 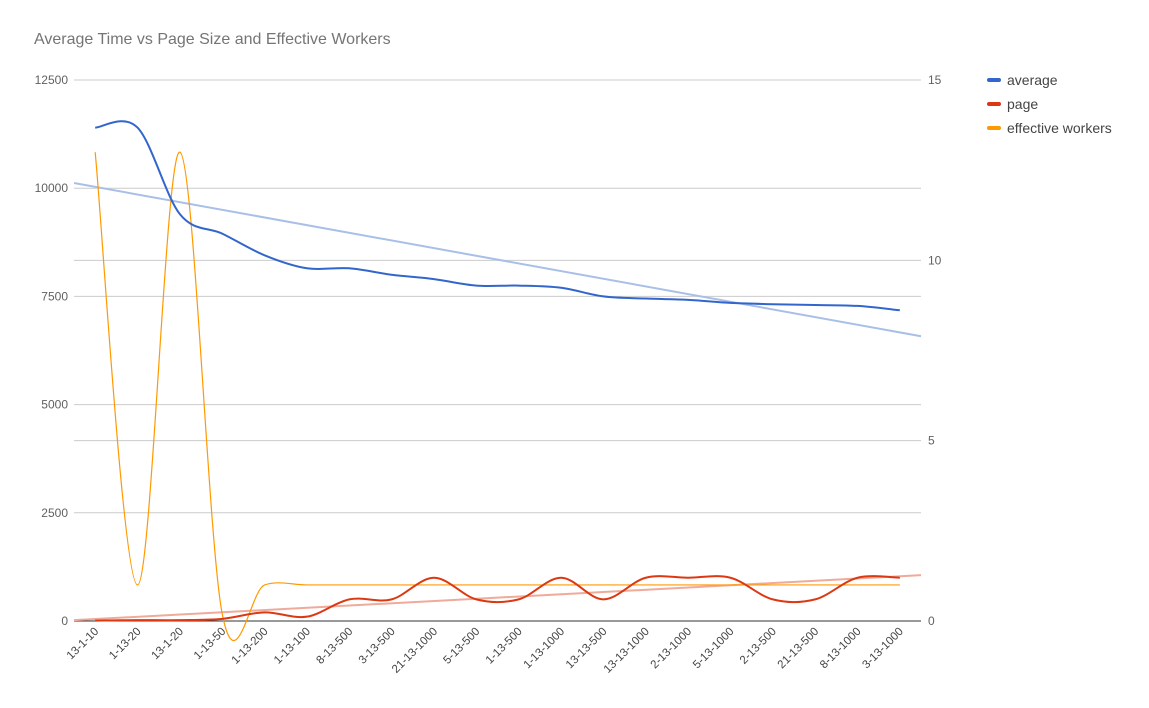 What do you see at coordinates (461, 646) in the screenshot?
I see `x-tick-label: 5-13-500` at bounding box center [461, 646].